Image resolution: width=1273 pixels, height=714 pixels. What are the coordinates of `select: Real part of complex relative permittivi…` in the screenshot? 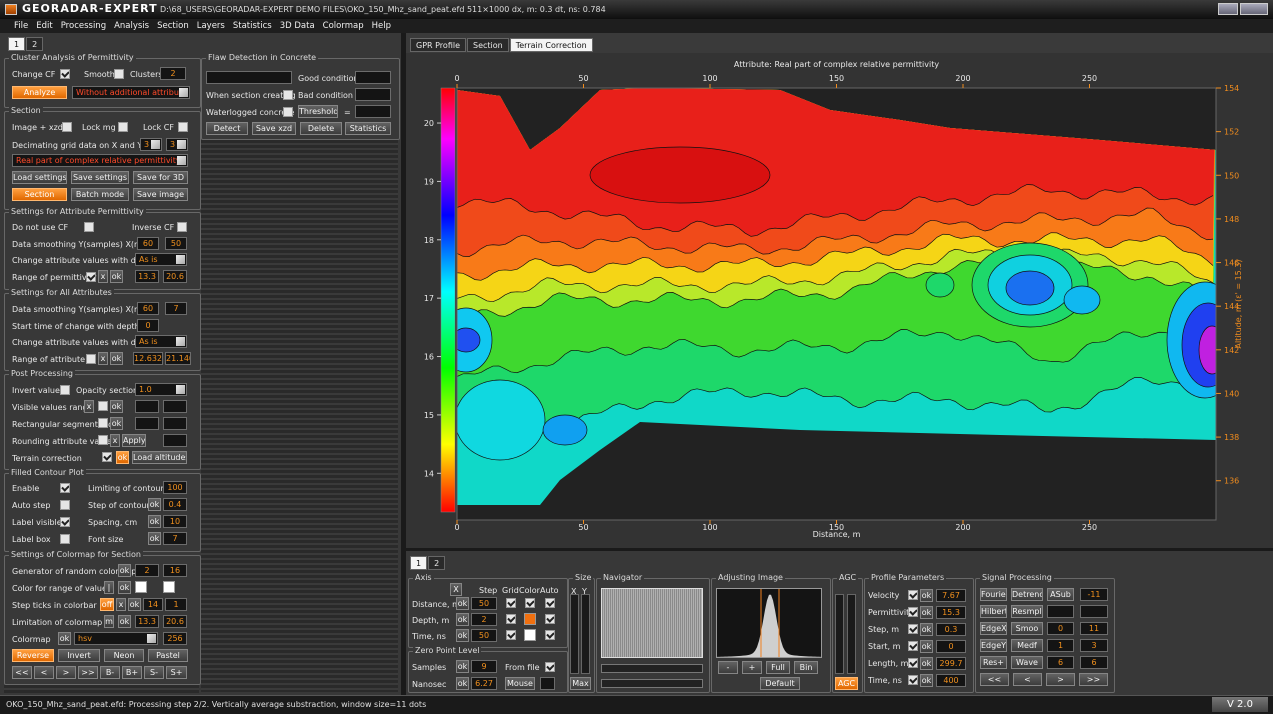 It's located at (100, 160).